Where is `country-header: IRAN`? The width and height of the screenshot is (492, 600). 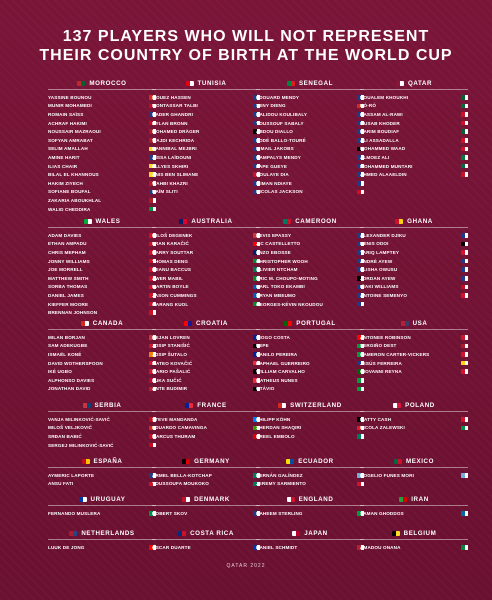
country-header: IRAN is located at coordinates (414, 499).